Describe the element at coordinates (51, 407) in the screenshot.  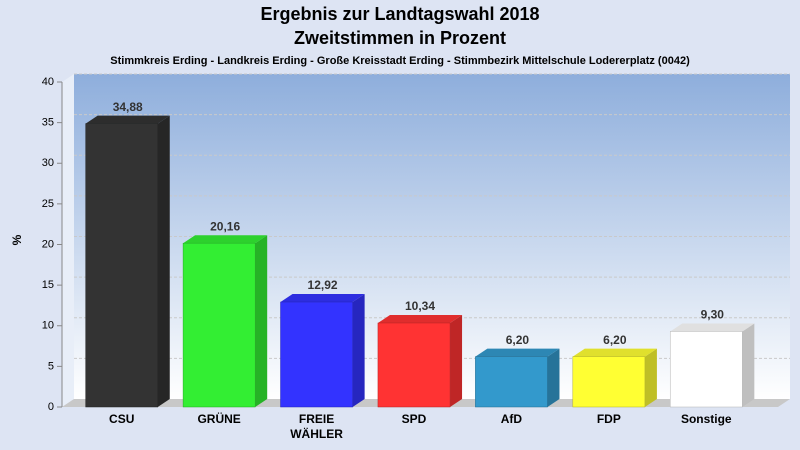
I see `y-tick-label: 0` at that location.